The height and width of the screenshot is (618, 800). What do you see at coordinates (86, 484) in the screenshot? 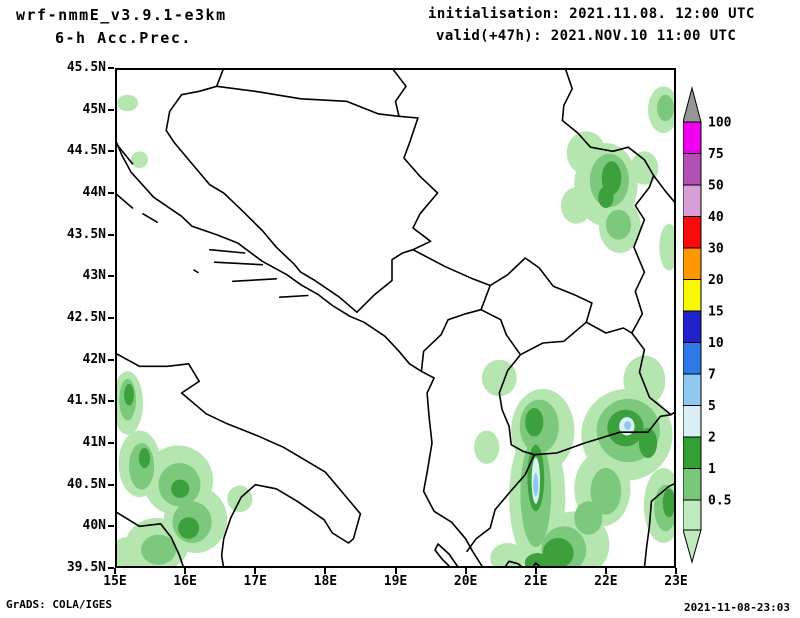
I see `lat-tick-label: 40.5N` at bounding box center [86, 484].